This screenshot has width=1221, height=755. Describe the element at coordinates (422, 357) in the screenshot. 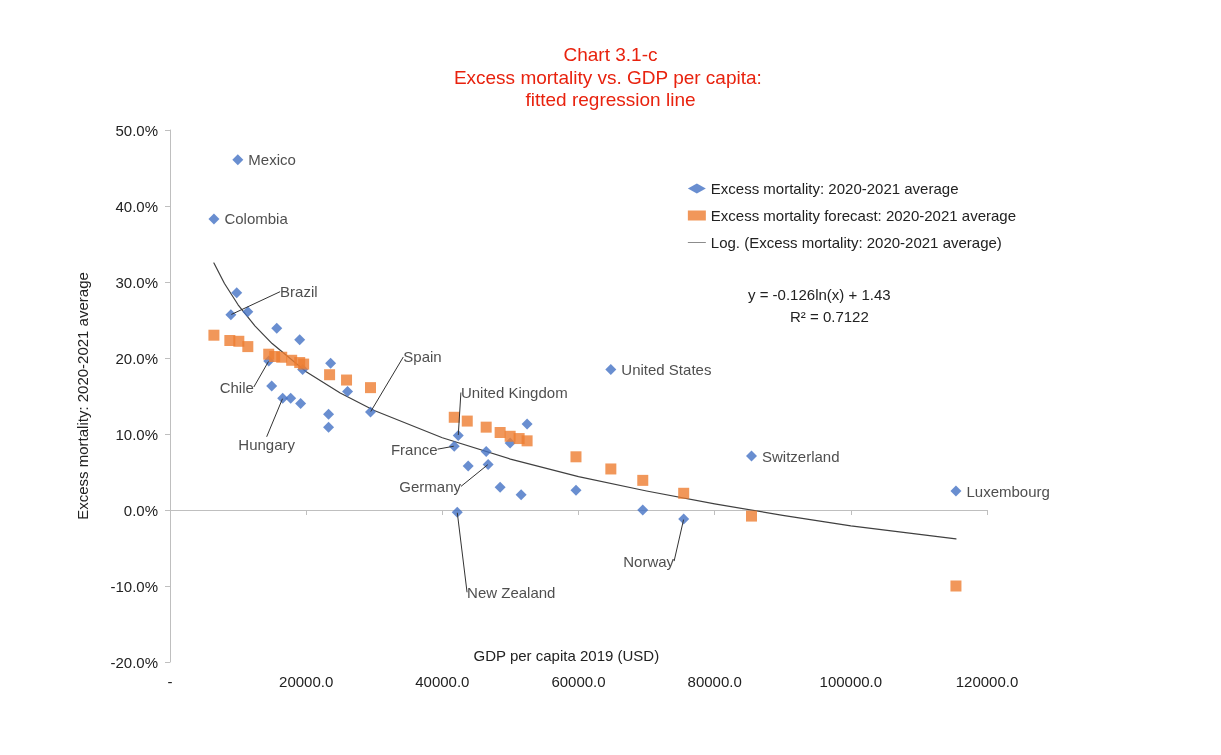

I see `annotation: Spain` at that location.